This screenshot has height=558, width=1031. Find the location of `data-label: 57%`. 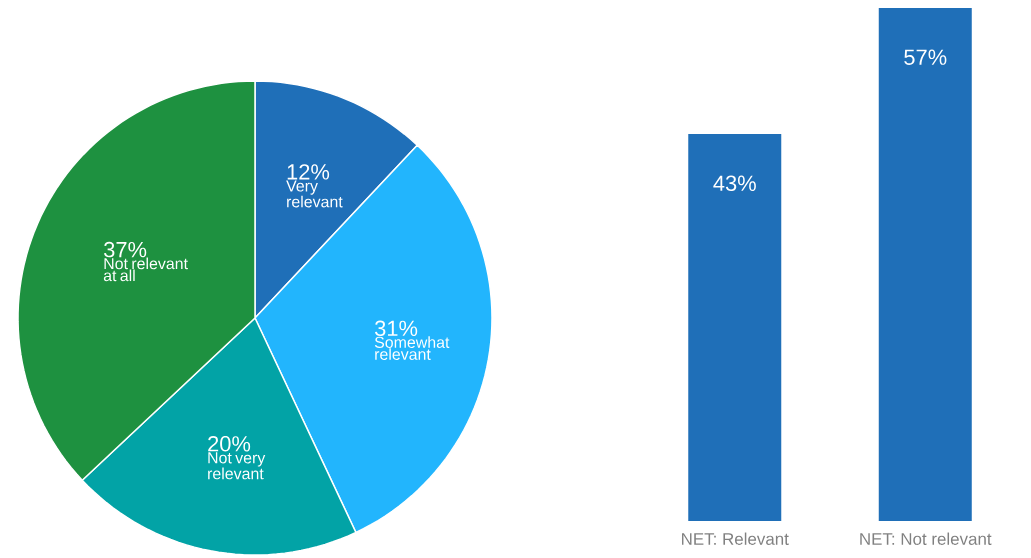

data-label: 57% is located at coordinates (925, 57).